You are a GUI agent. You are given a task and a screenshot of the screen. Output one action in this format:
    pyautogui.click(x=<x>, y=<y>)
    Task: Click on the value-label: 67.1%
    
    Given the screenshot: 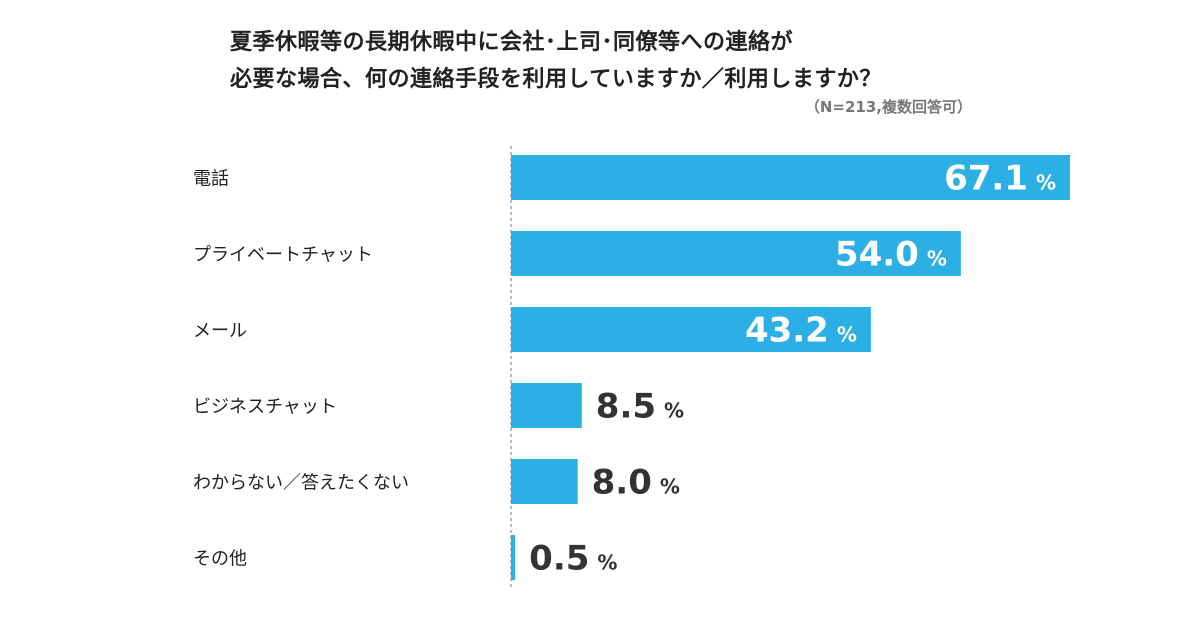 What is the action you would take?
    pyautogui.click(x=1000, y=179)
    